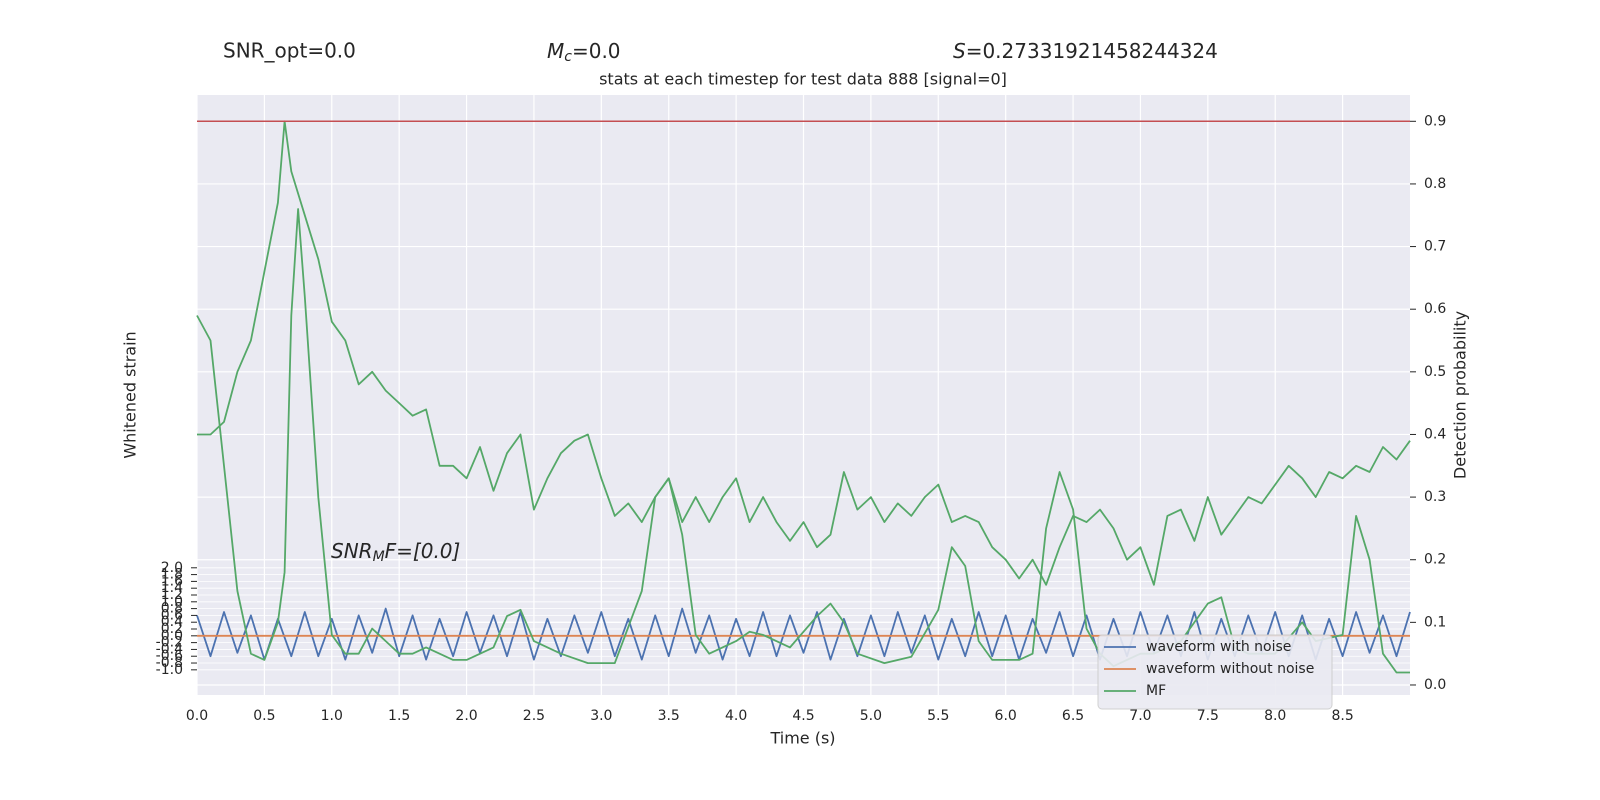 The image size is (1600, 800). What do you see at coordinates (1435, 622) in the screenshot?
I see `y-tick-label: 0.1` at bounding box center [1435, 622].